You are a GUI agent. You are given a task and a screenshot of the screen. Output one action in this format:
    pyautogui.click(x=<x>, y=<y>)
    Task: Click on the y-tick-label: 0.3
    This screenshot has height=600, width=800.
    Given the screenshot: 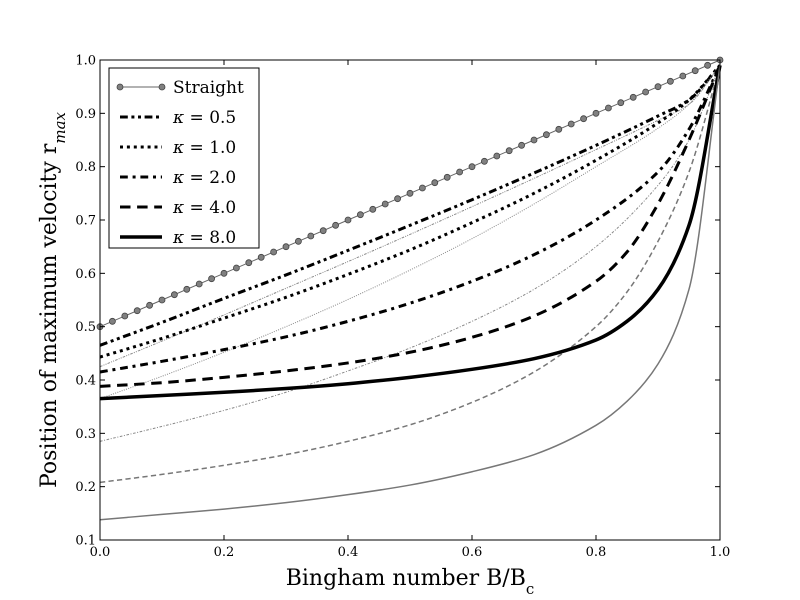 What is the action you would take?
    pyautogui.click(x=85, y=434)
    